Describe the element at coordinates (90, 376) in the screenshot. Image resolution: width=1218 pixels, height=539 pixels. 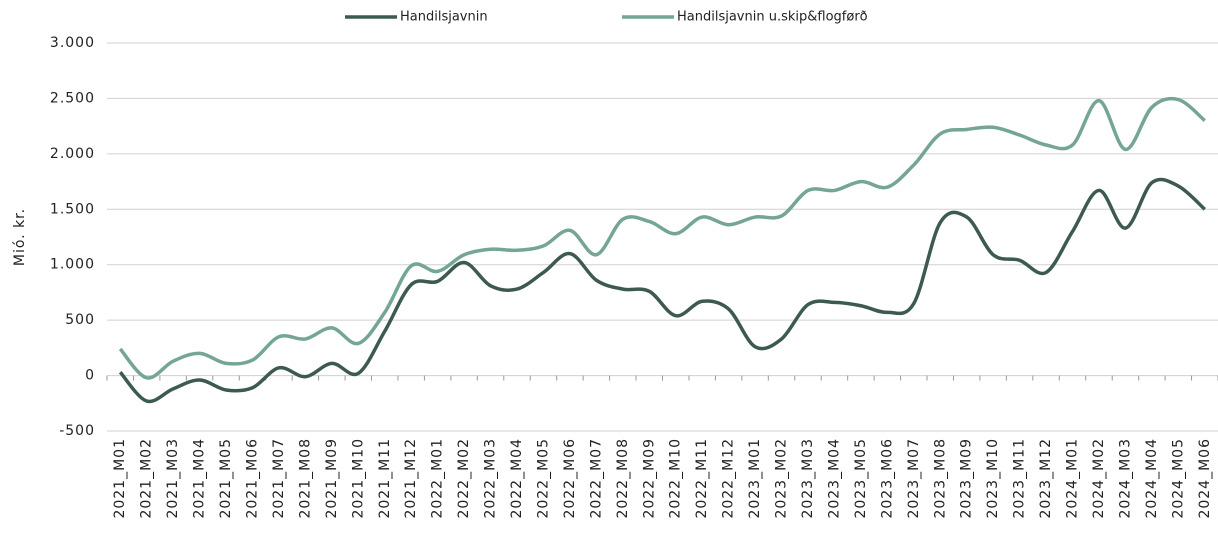
I see `y-tick-label: 0` at that location.